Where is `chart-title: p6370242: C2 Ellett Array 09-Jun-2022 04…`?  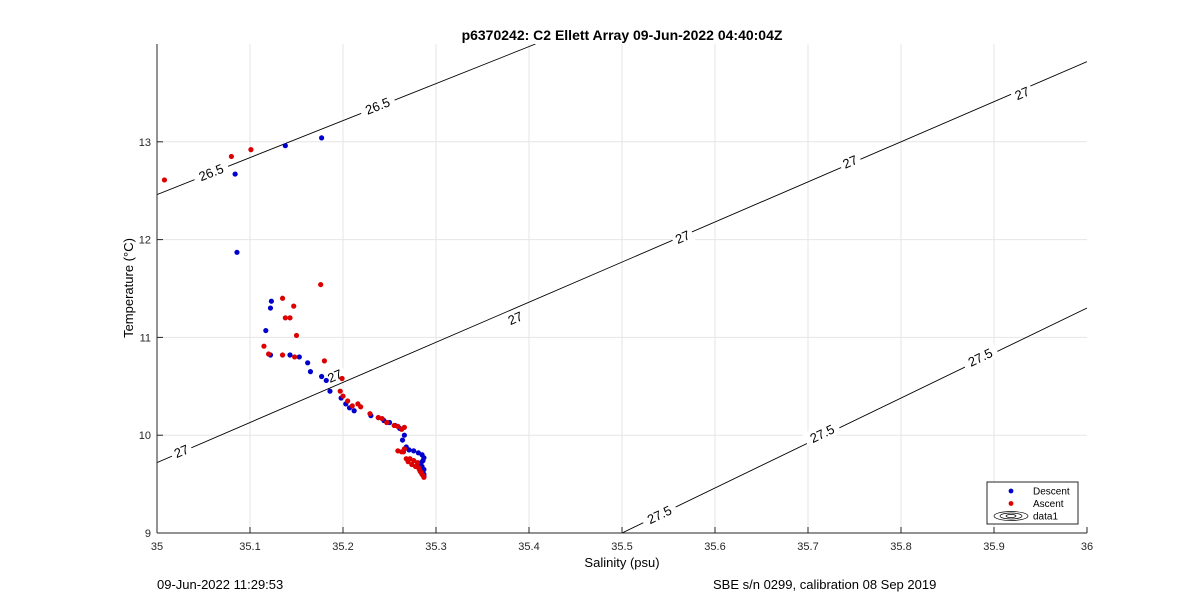
chart-title: p6370242: C2 Ellett Array 09-Jun-2022 04… is located at coordinates (622, 35).